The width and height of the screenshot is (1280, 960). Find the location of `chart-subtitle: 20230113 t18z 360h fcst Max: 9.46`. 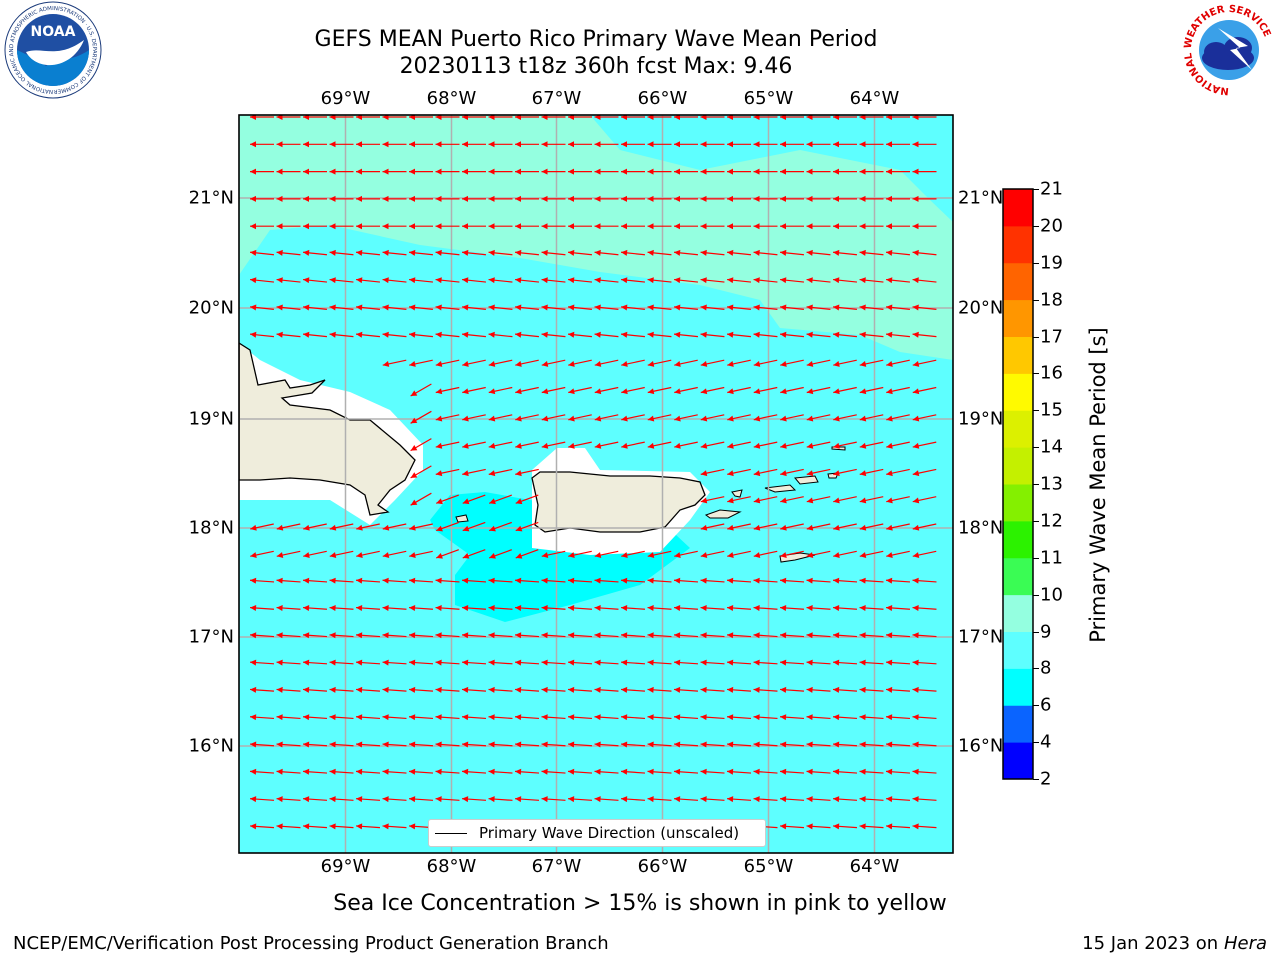

chart-subtitle: 20230113 t18z 360h fcst Max: 9.46 is located at coordinates (596, 66).